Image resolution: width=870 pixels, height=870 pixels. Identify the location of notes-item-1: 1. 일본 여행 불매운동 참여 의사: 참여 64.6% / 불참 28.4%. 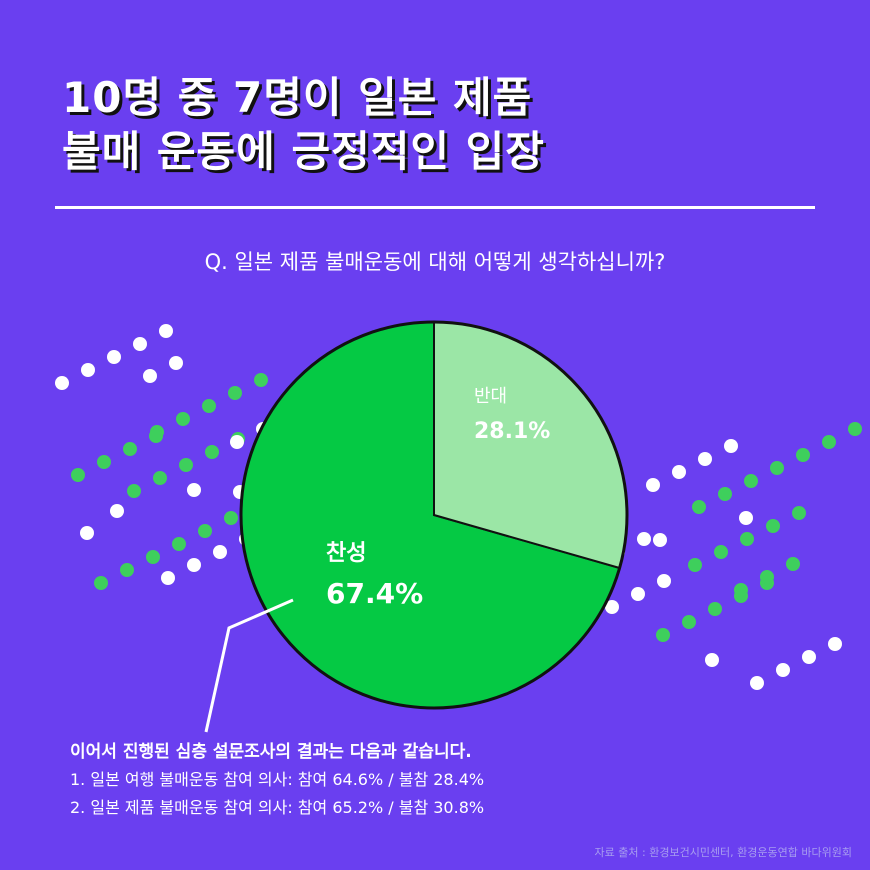
(277, 779).